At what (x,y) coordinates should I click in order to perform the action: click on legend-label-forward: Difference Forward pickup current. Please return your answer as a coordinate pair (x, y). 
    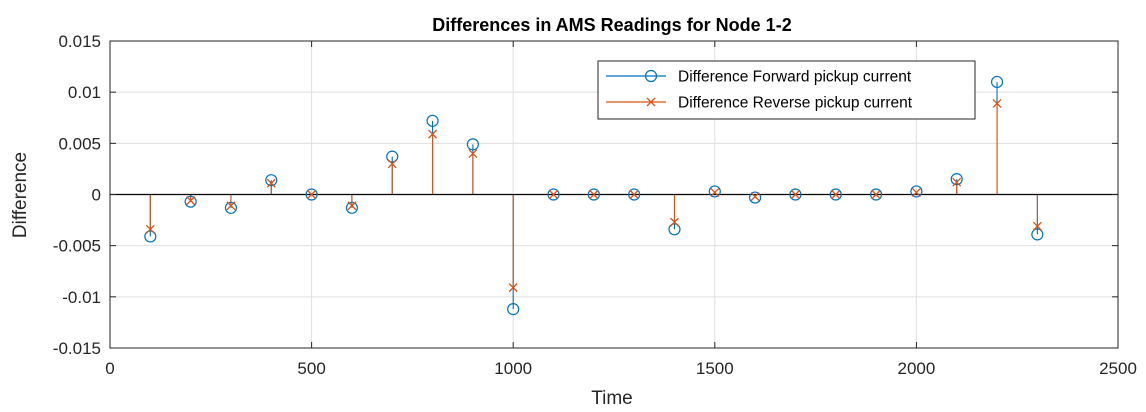
    Looking at the image, I should click on (795, 77).